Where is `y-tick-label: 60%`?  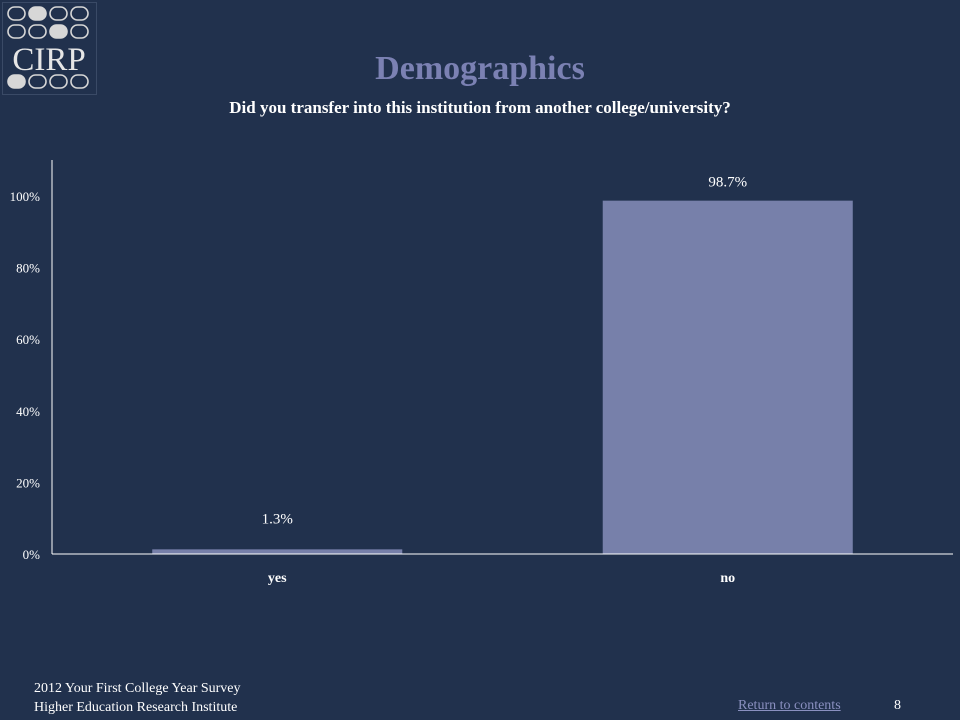 y-tick-label: 60% is located at coordinates (28, 339).